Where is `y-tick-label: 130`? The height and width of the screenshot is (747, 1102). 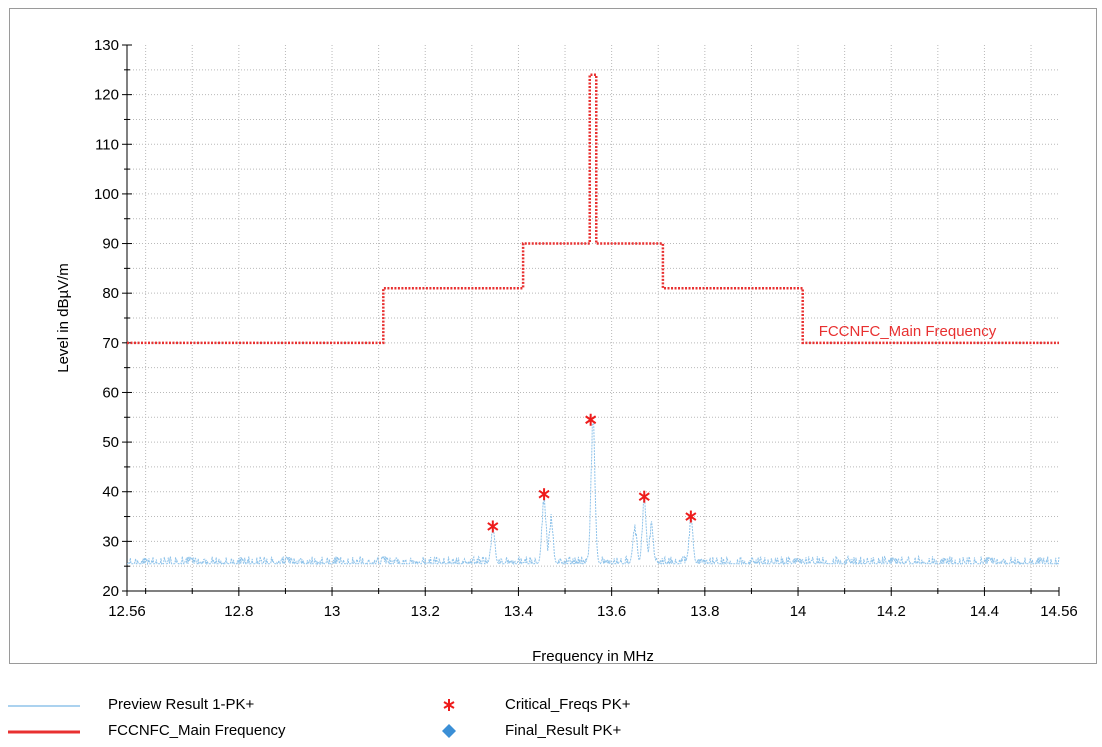 y-tick-label: 130 is located at coordinates (106, 45).